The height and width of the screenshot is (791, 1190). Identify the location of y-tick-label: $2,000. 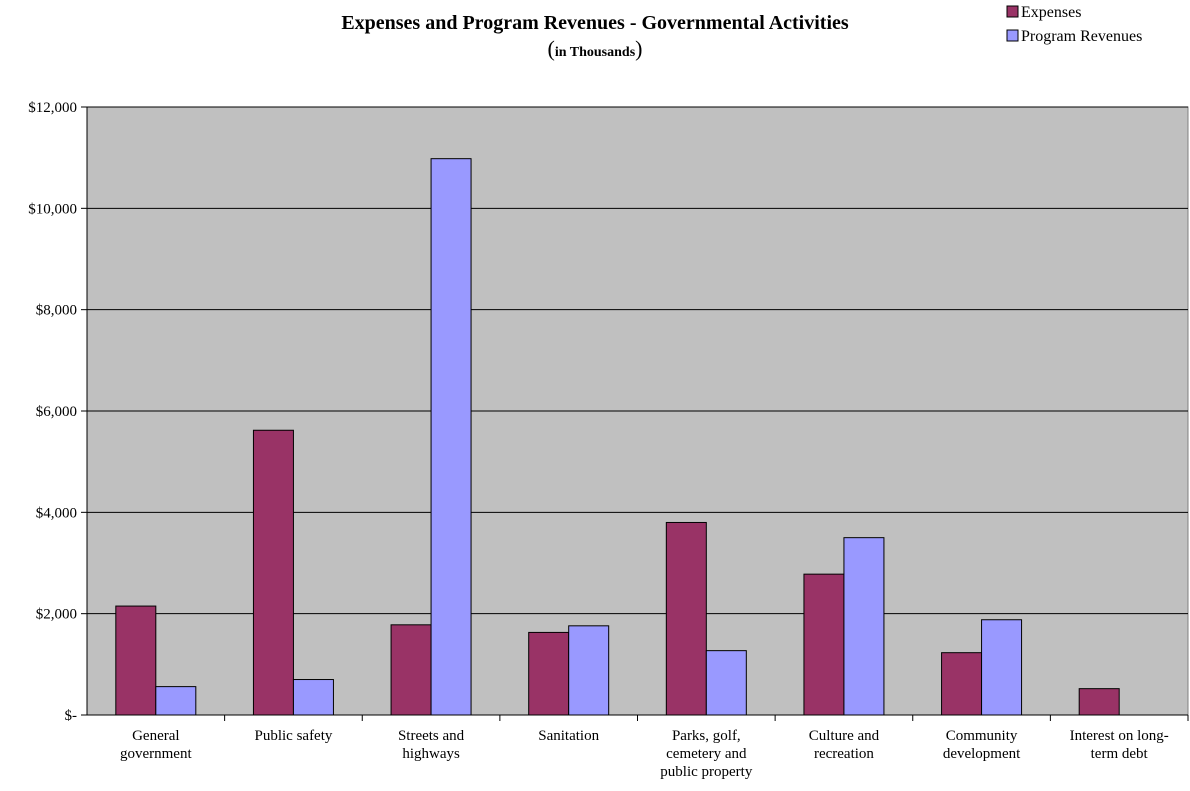
(56, 615).